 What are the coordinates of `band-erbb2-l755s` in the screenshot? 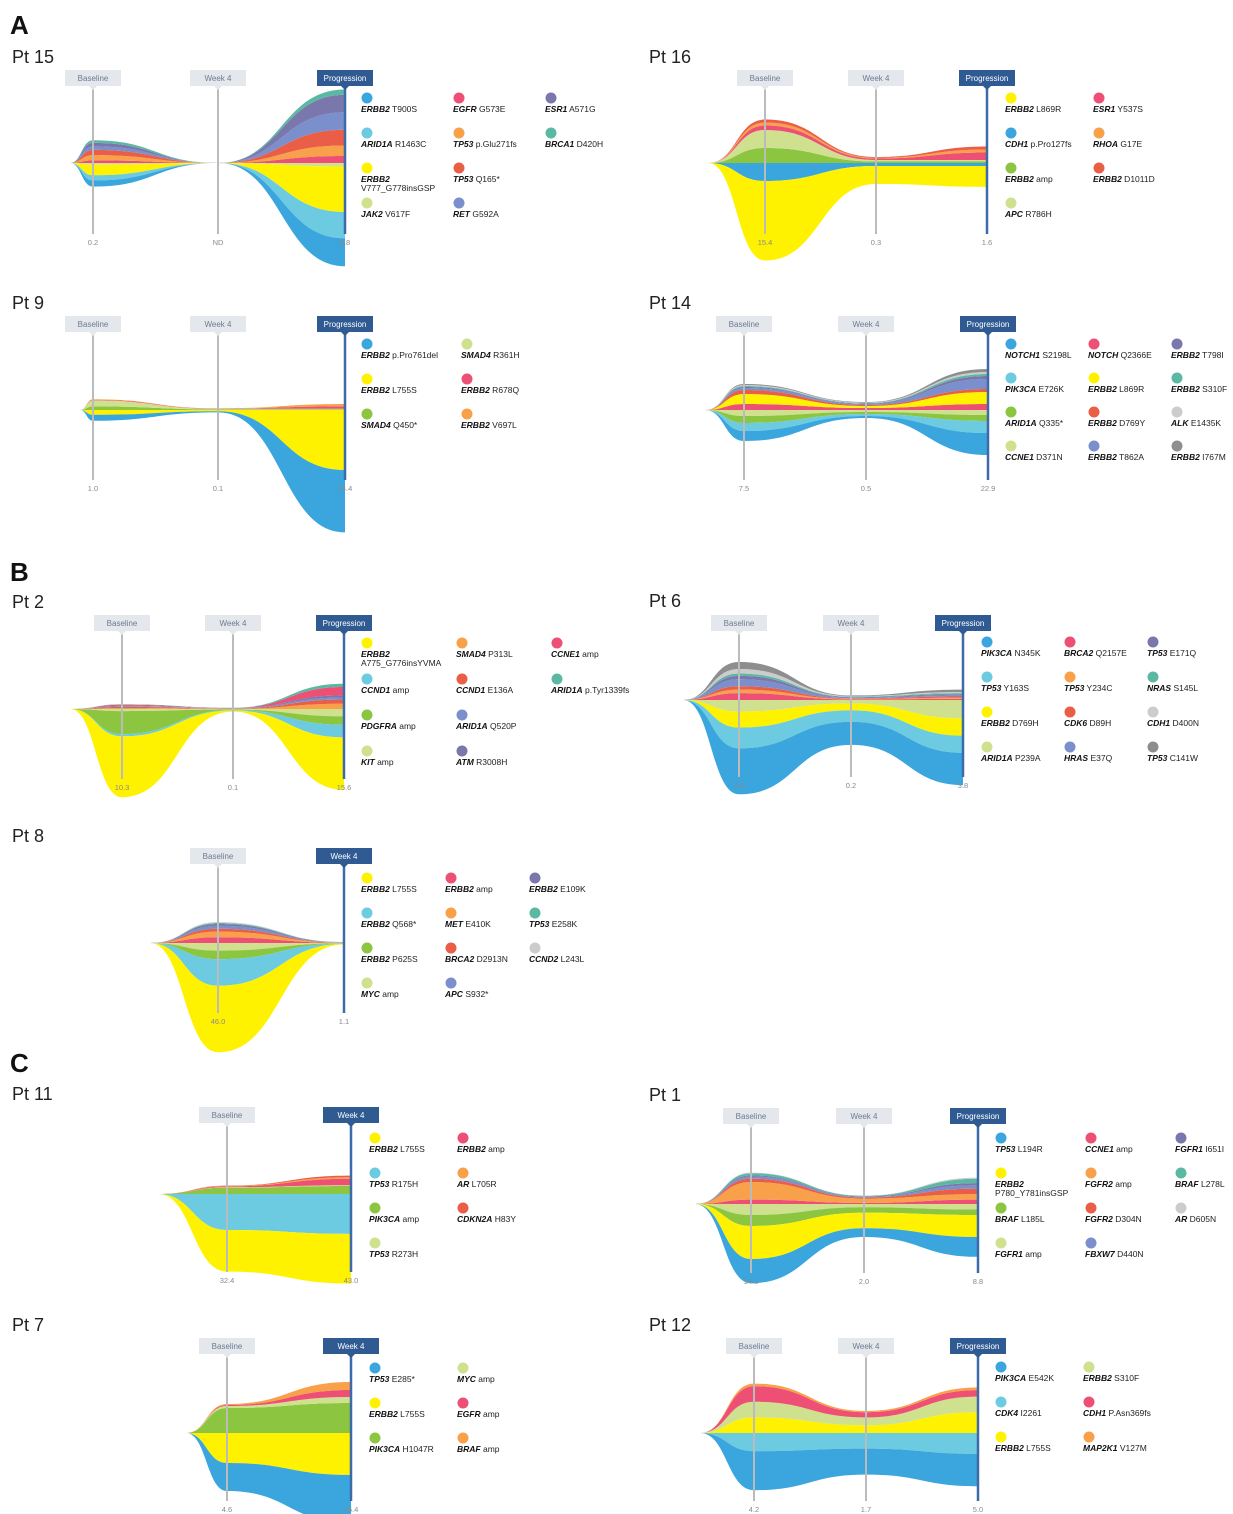 It's located at (247, 998).